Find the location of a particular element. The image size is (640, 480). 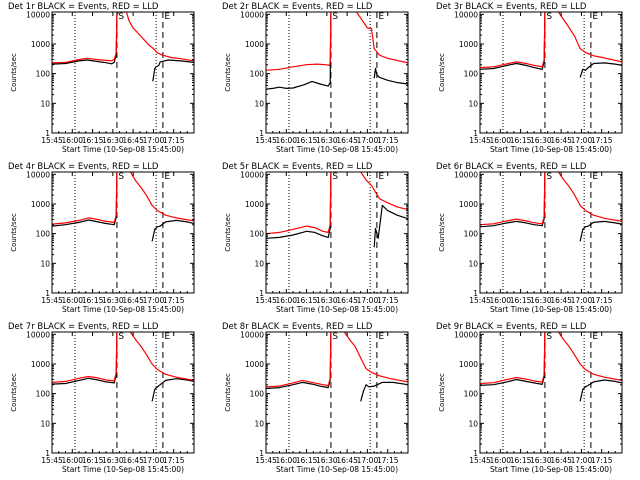

panel-title: Det 5r BLACK = Events, RED = LLD is located at coordinates (297, 167).